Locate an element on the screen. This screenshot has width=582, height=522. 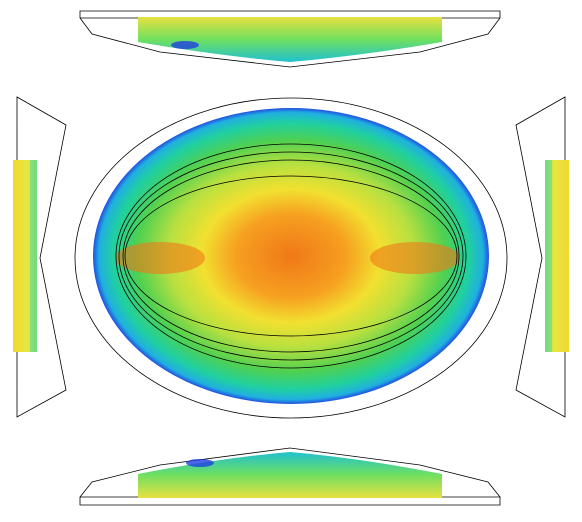
bottom-panel is located at coordinates (290, 476).